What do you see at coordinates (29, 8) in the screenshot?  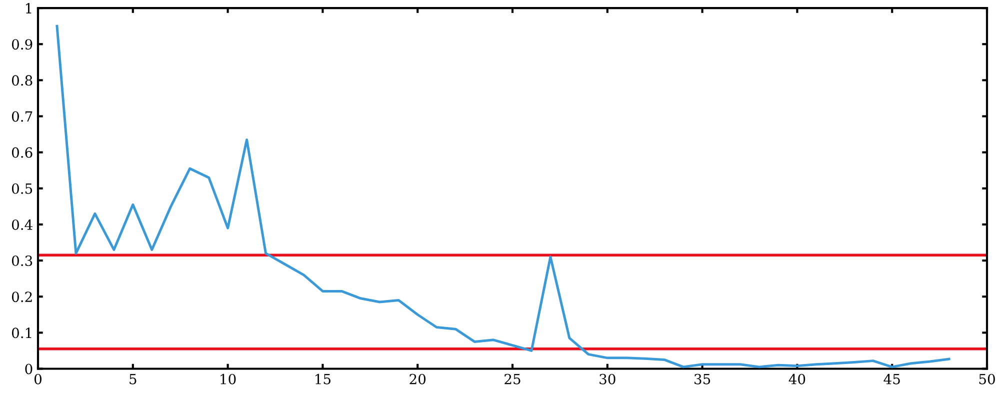 I see `y-tick-label: 1` at bounding box center [29, 8].